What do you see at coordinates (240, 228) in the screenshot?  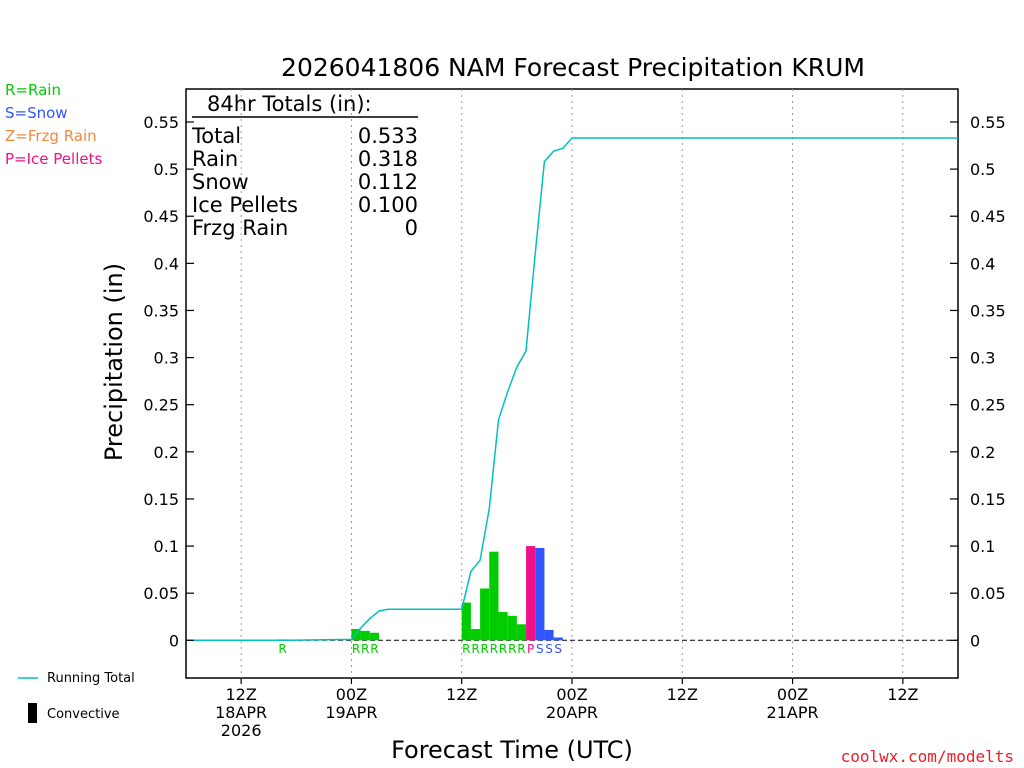 I see `totals-row-label: Frzg Rain` at bounding box center [240, 228].